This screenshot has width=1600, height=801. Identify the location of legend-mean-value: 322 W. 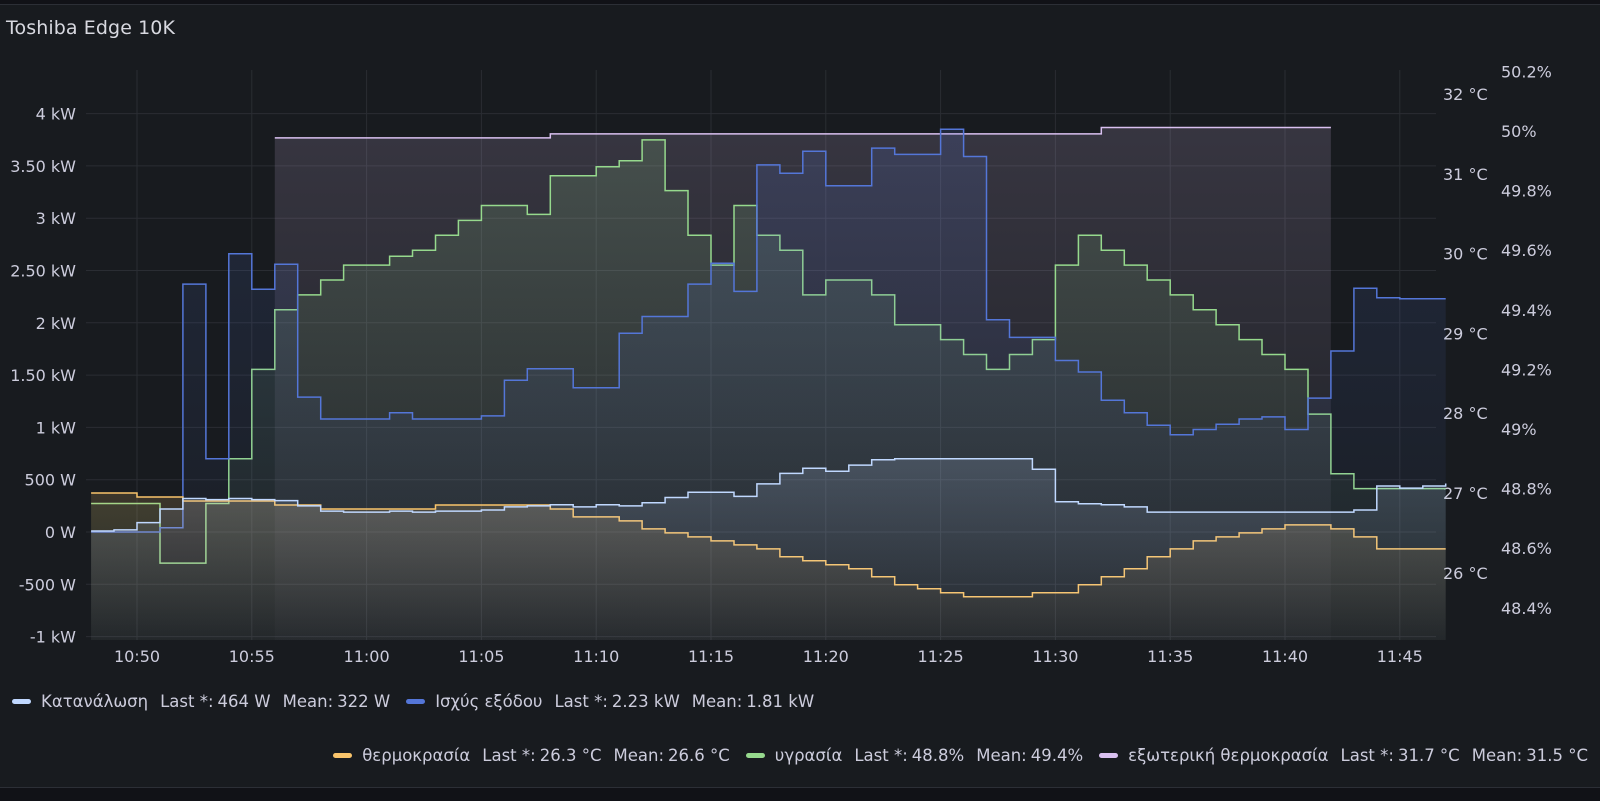
(364, 701).